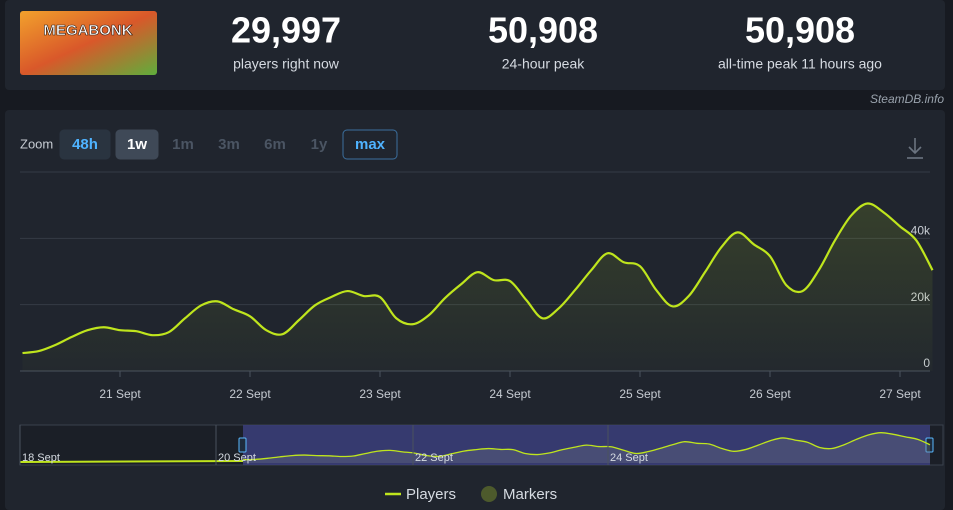  Describe the element at coordinates (183, 144) in the screenshot. I see `zoom-button-label: 1m` at that location.